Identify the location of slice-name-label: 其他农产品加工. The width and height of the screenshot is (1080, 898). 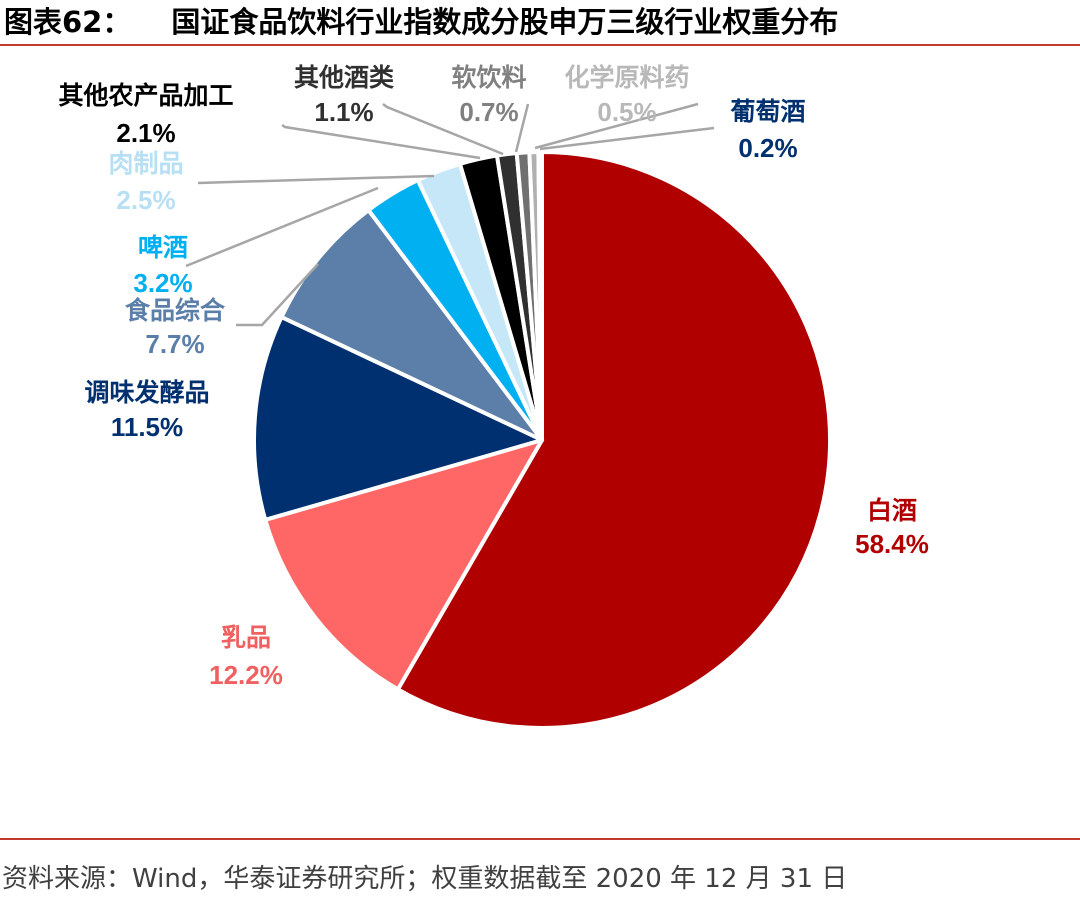
(145, 95).